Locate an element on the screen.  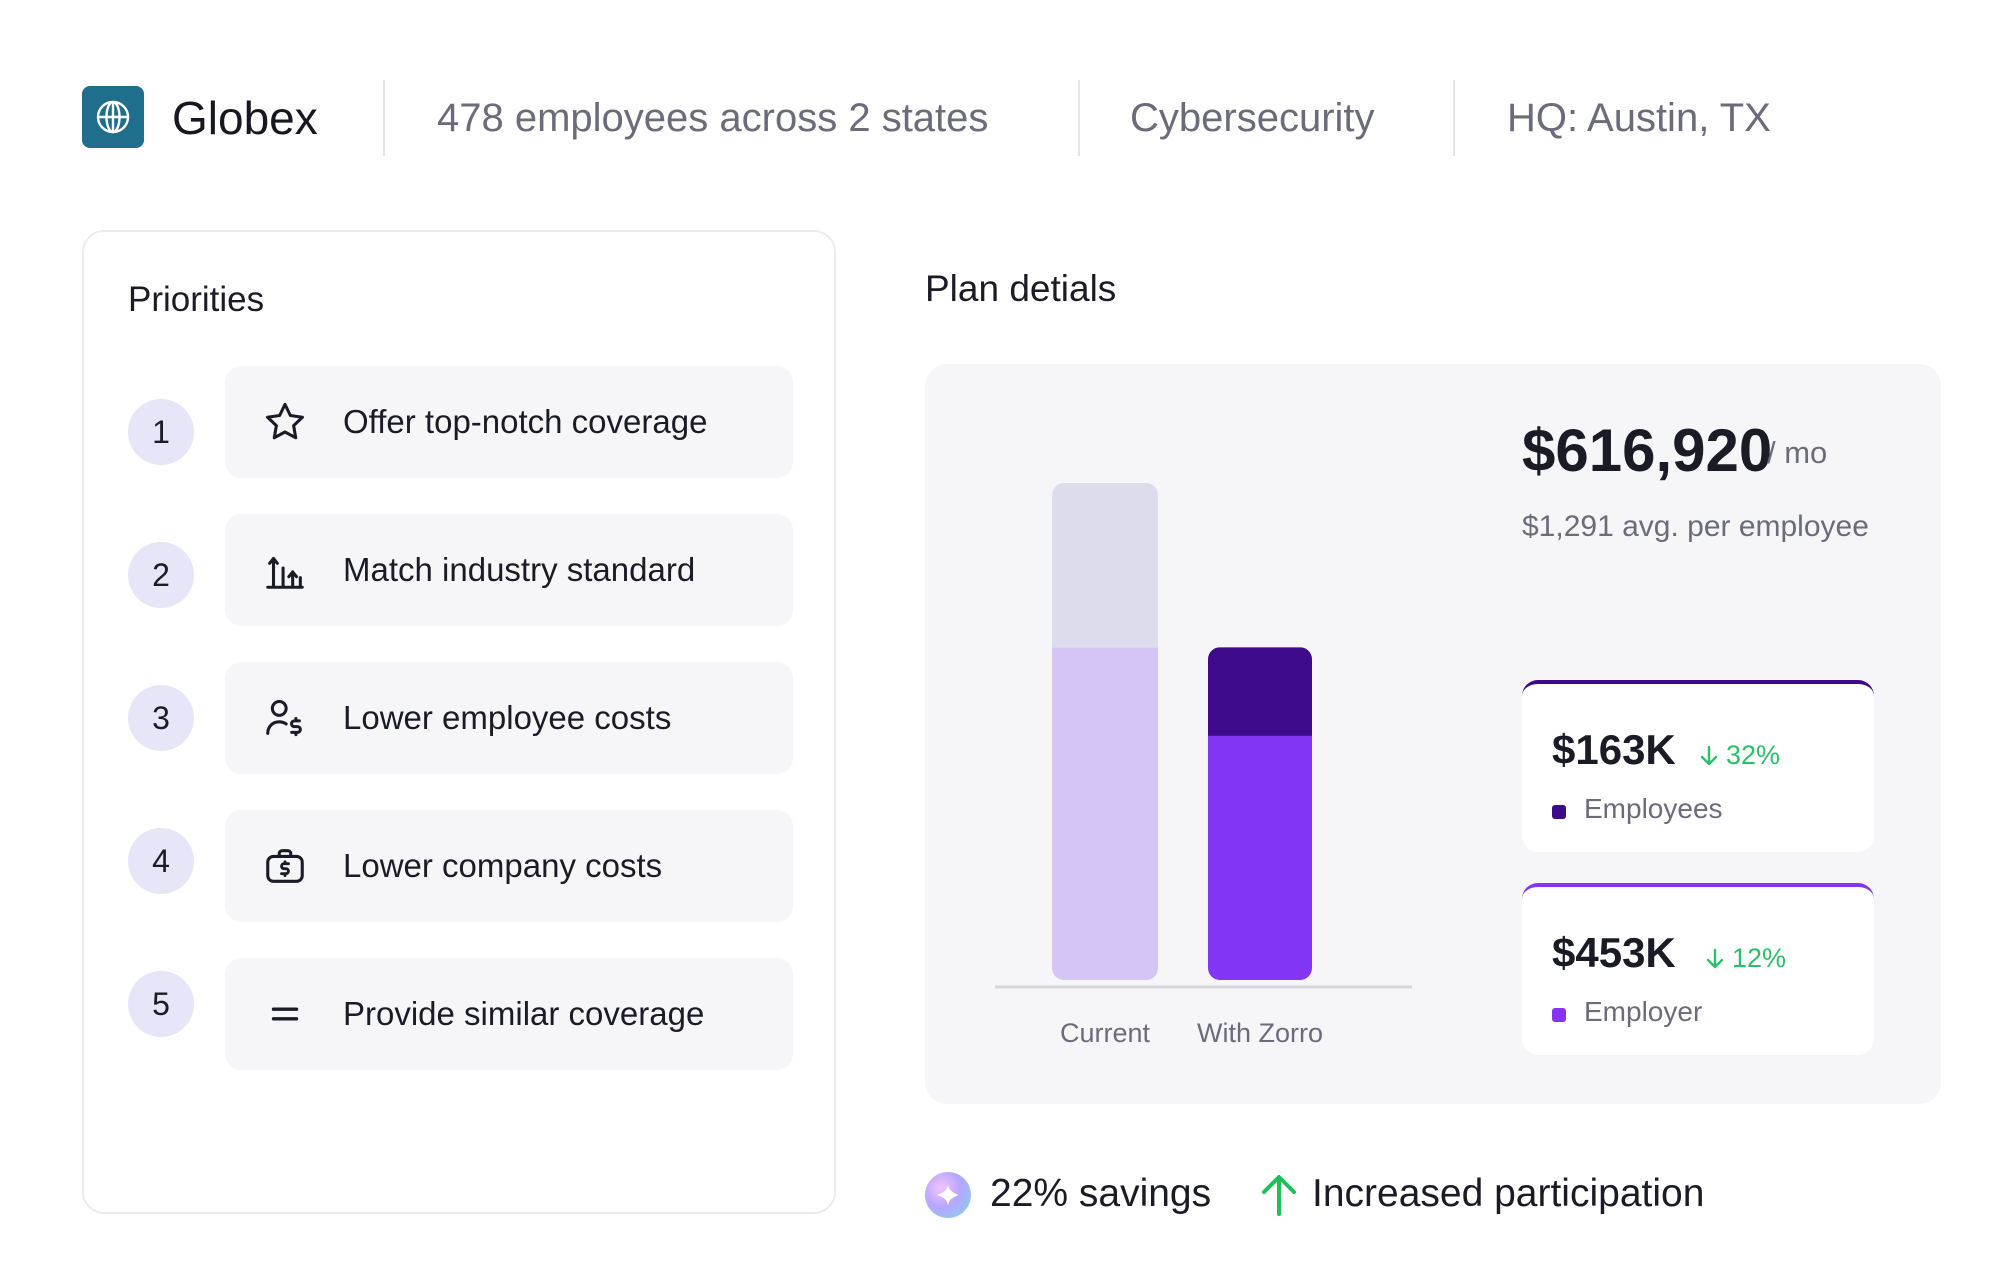
briefcase-dollar-icon is located at coordinates (285, 866).